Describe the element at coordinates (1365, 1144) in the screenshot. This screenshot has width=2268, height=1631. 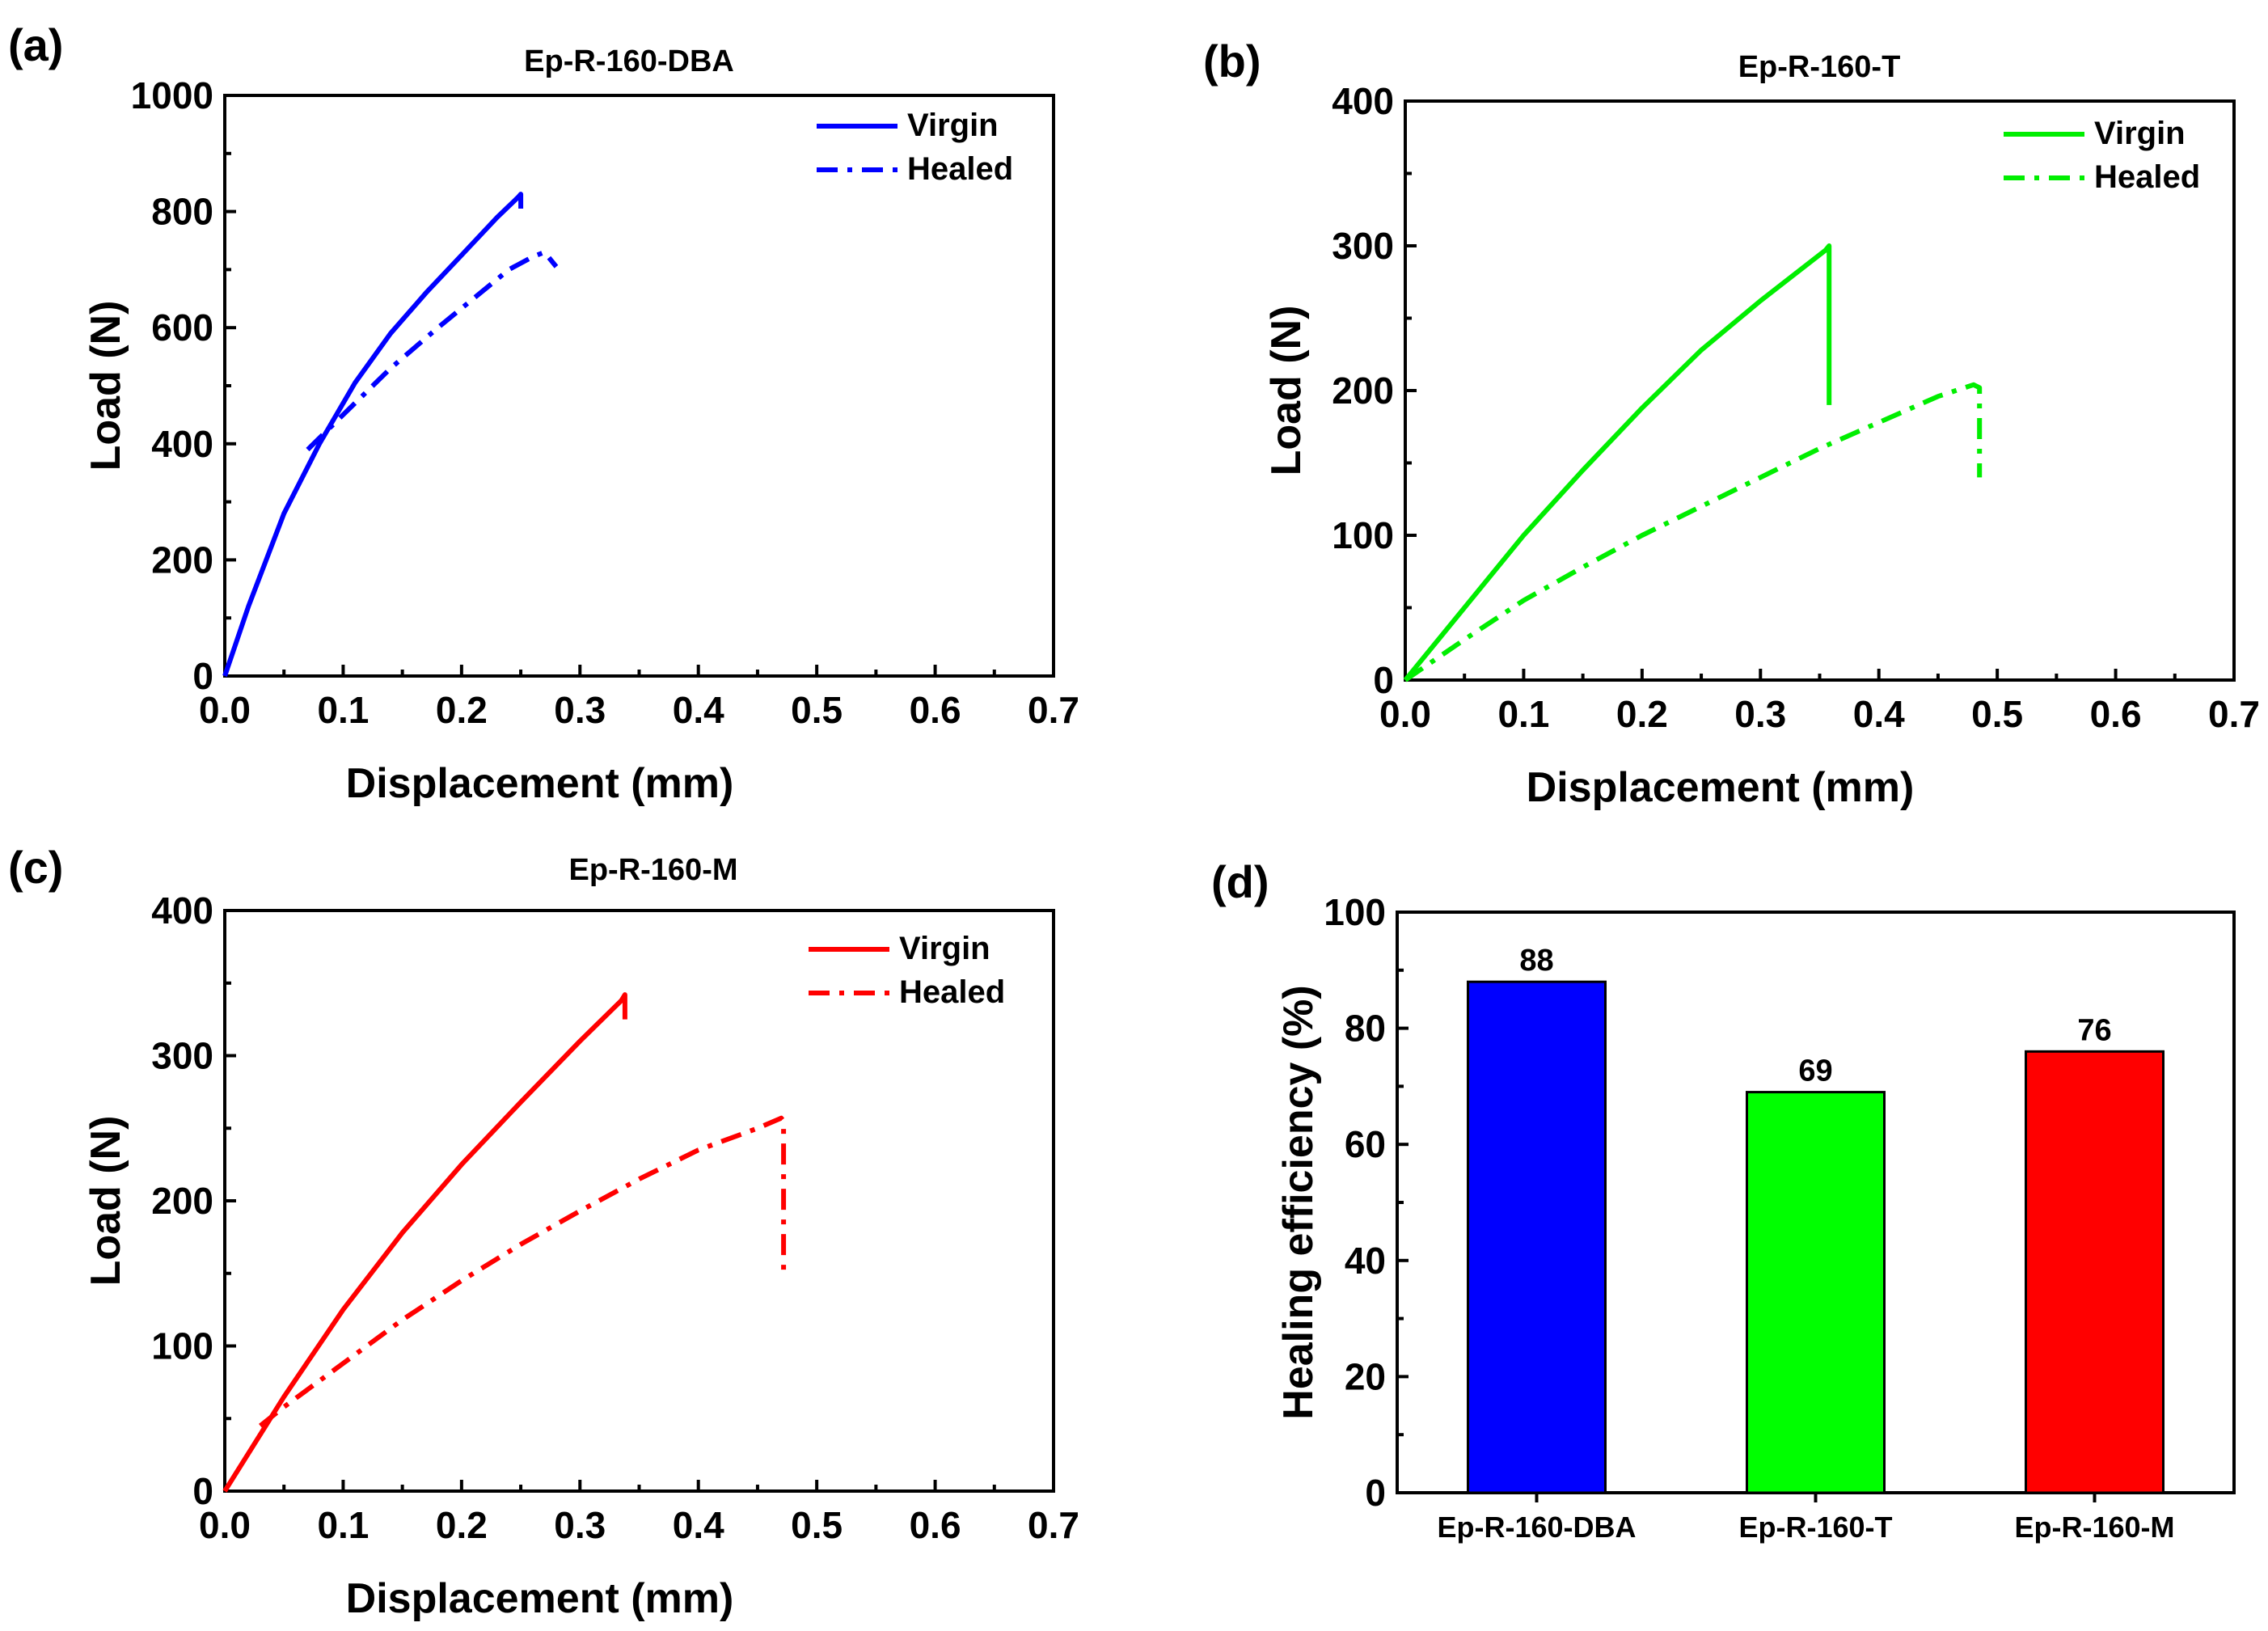
I see `y-tick-label: 60` at that location.